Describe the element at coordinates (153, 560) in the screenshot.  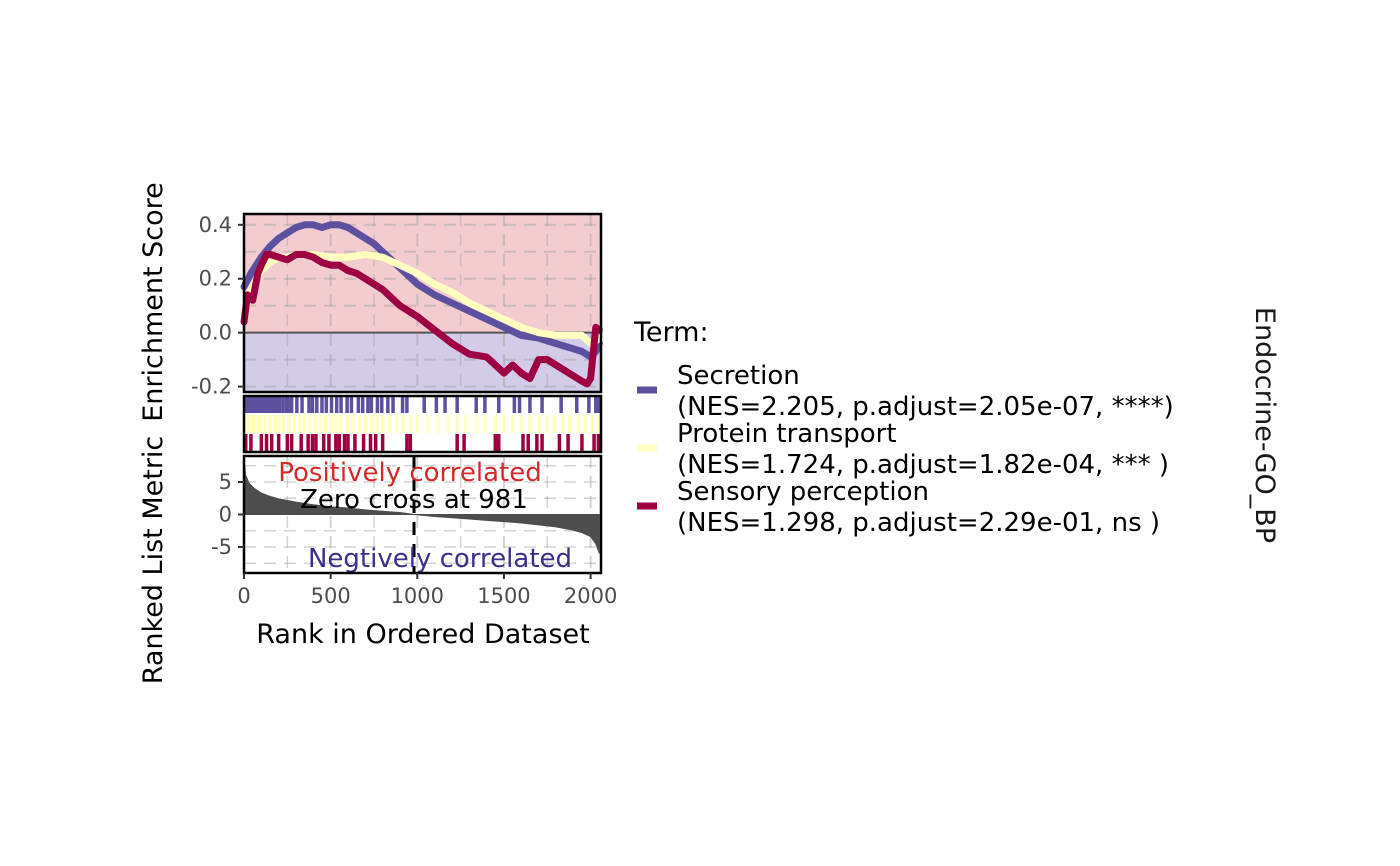
I see `rank-y-axis-title: Ranked List Metric` at that location.